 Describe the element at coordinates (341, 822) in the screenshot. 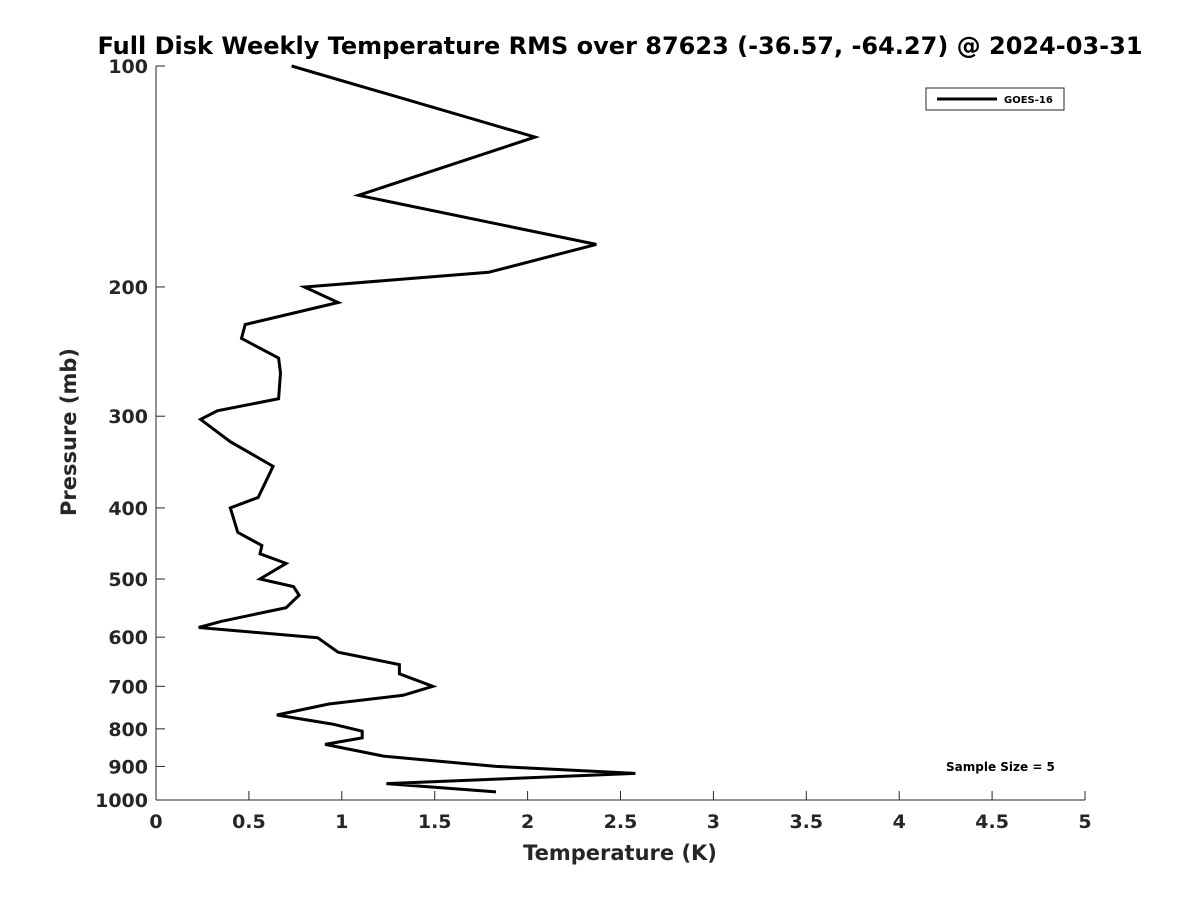

I see `x-tick-label: 1` at that location.